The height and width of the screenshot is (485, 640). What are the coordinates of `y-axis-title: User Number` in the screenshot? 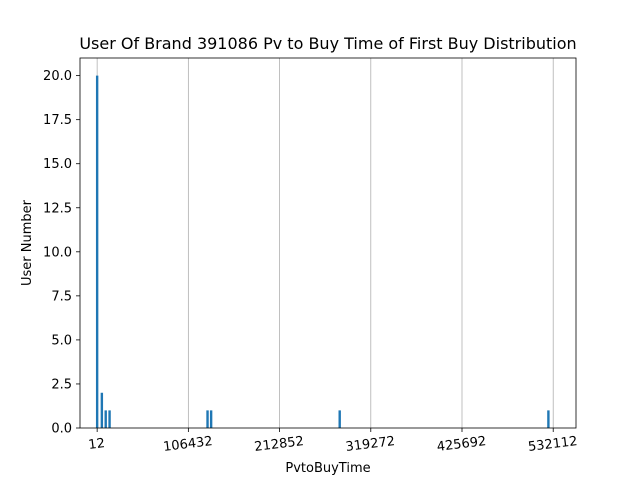 It's located at (27, 242).